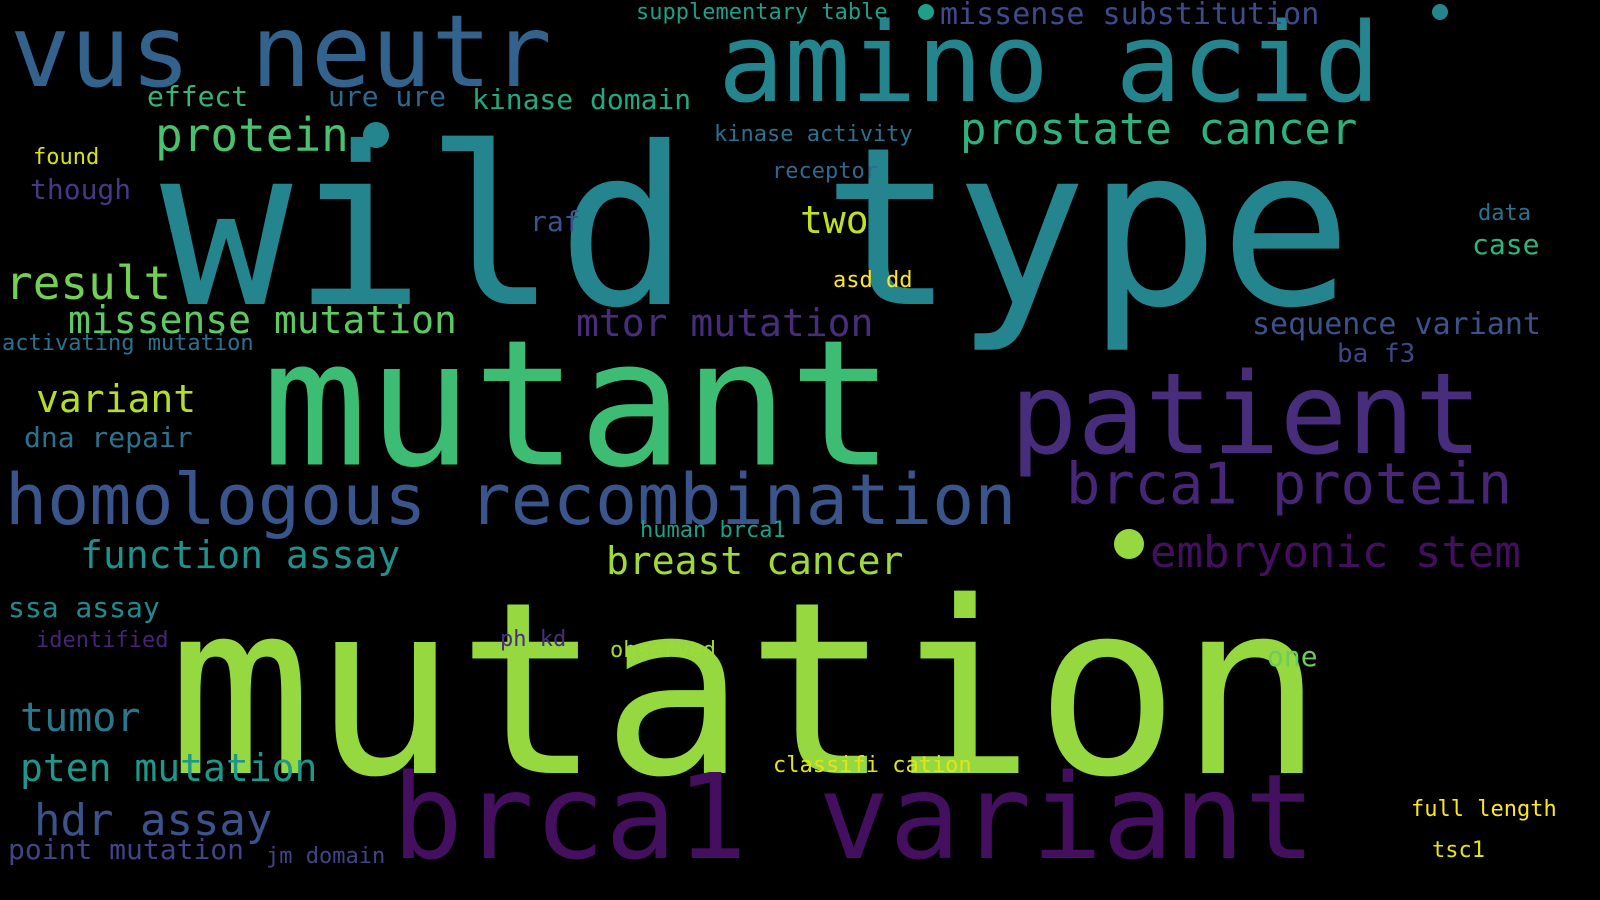  What do you see at coordinates (762, 12) in the screenshot?
I see `word-supplementary-table: supplementary table` at bounding box center [762, 12].